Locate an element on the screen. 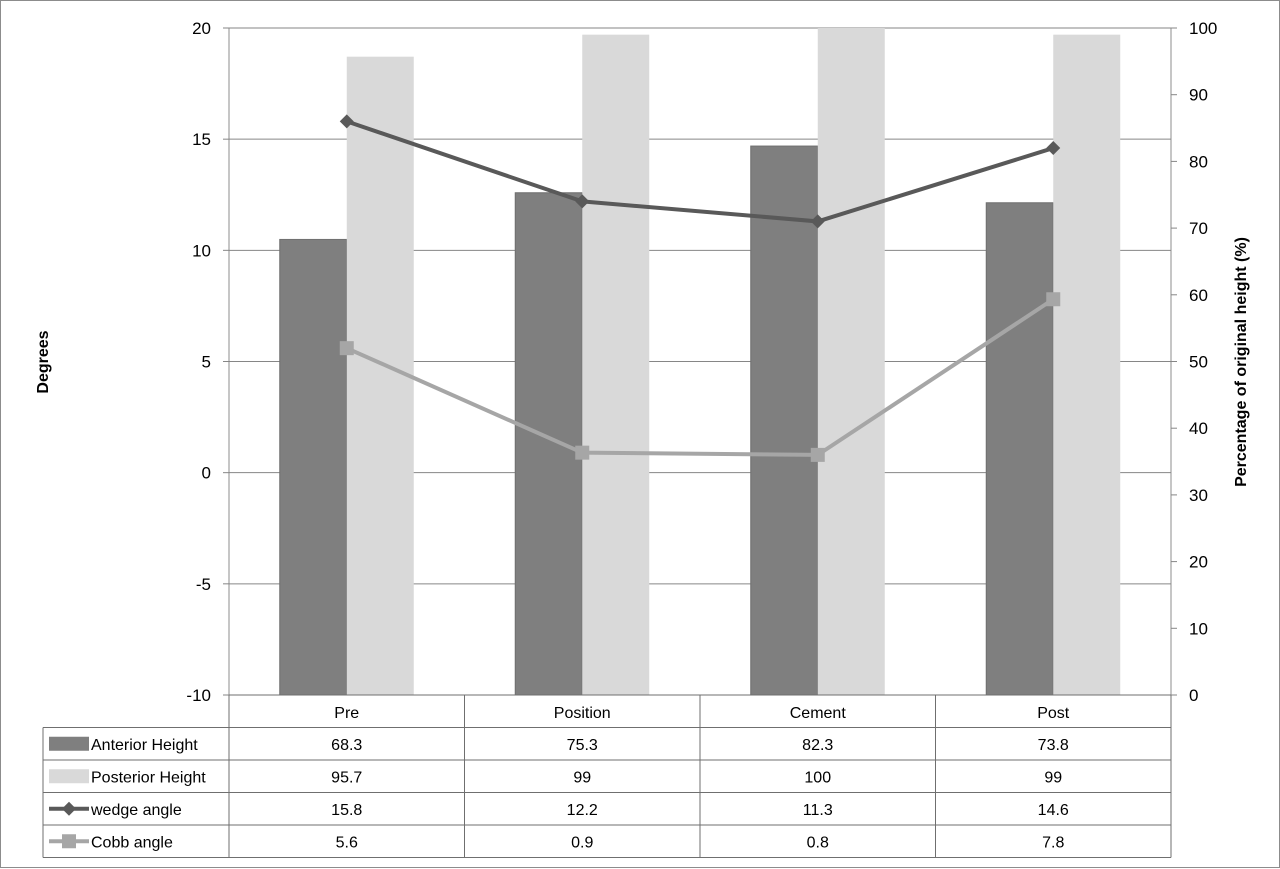  y-right-tick-label: 80 is located at coordinates (1198, 161).